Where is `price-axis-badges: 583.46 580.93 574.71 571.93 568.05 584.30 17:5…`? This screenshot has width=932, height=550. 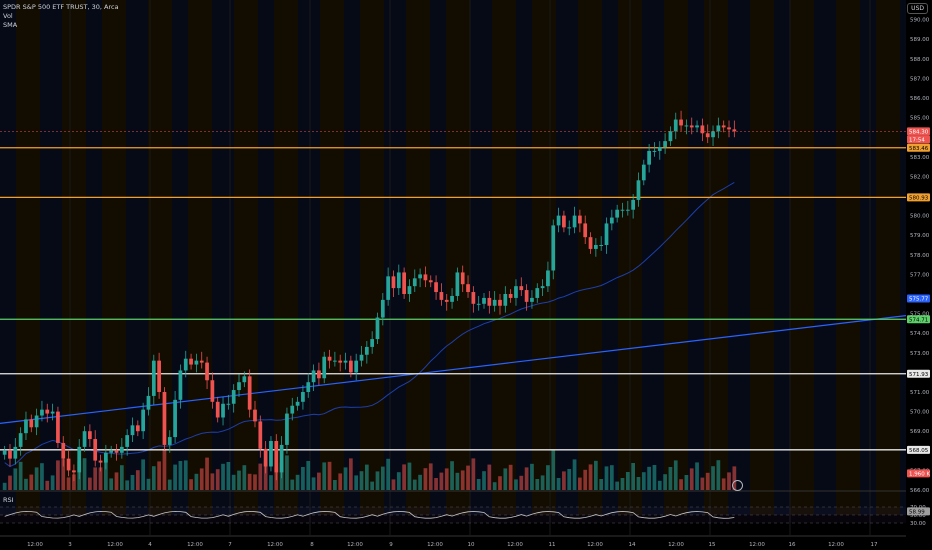
price-axis-badges: 583.46 580.93 574.71 571.93 568.05 584.30 17:5… is located at coordinates (918, 321).